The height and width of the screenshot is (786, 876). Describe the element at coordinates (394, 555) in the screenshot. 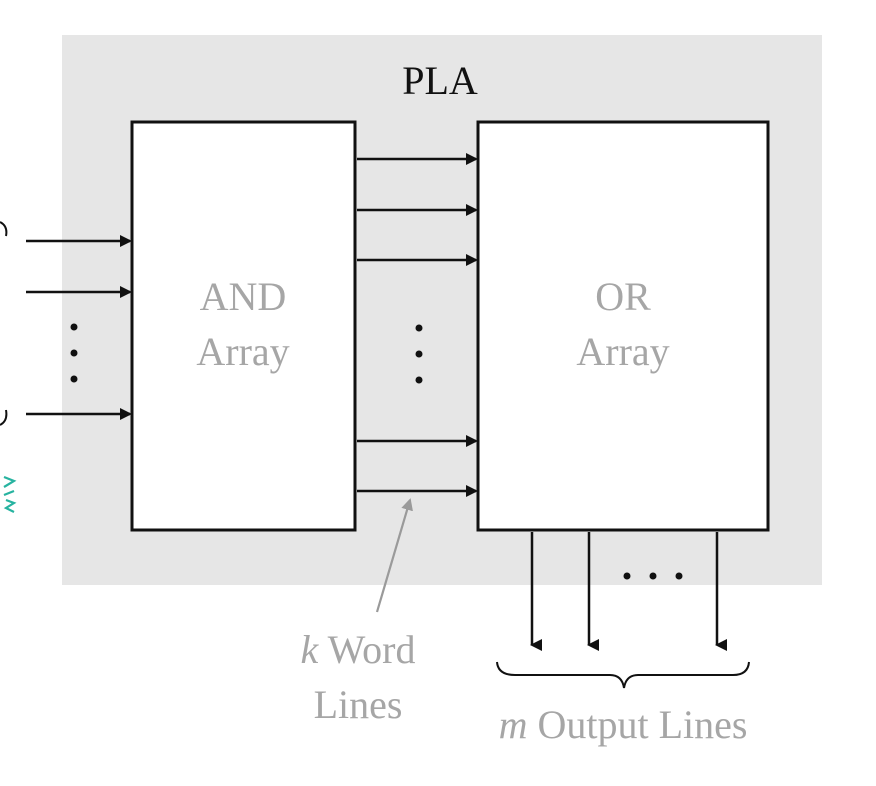

I see `word-lines-pointer` at that location.